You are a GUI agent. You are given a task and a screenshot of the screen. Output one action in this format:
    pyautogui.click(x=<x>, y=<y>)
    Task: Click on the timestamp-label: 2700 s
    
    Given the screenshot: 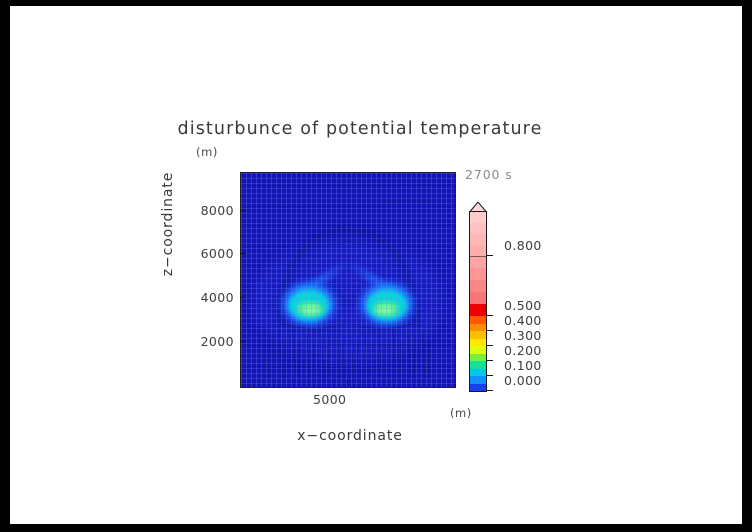 What is the action you would take?
    pyautogui.click(x=489, y=174)
    